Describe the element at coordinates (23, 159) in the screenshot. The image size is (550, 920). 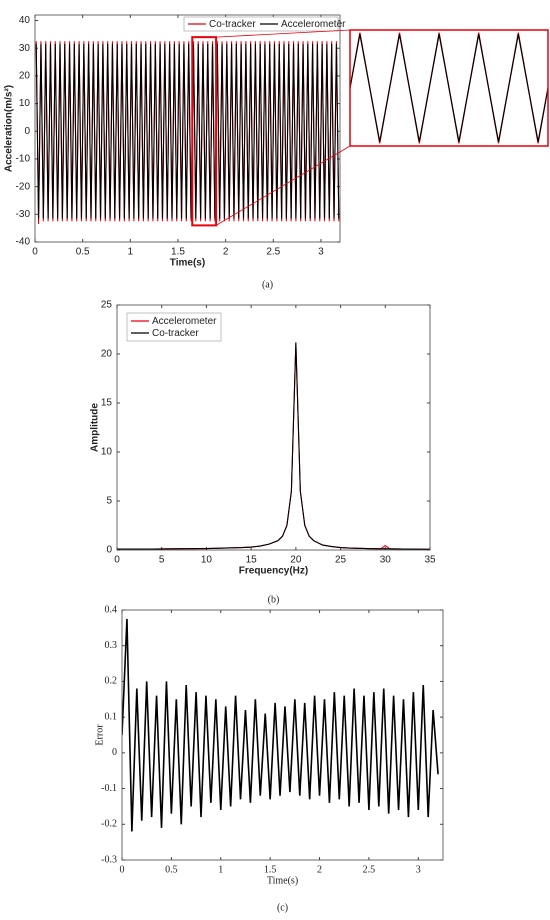
I see `y-tick-label: -10` at that location.